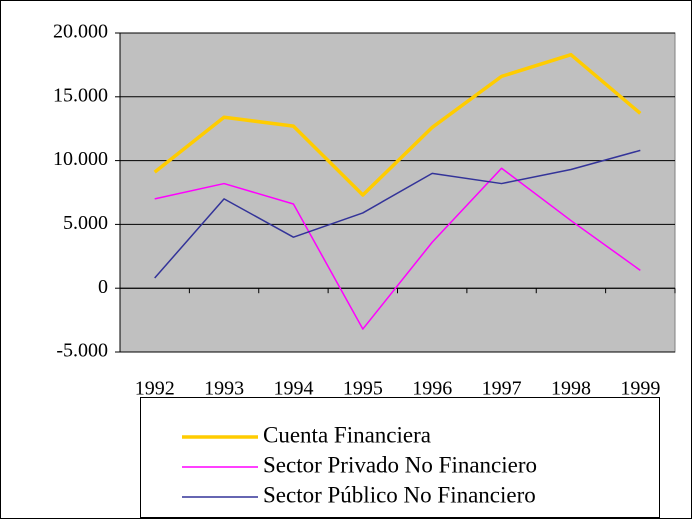  Describe the element at coordinates (363, 389) in the screenshot. I see `x-tick-label: 1995` at that location.